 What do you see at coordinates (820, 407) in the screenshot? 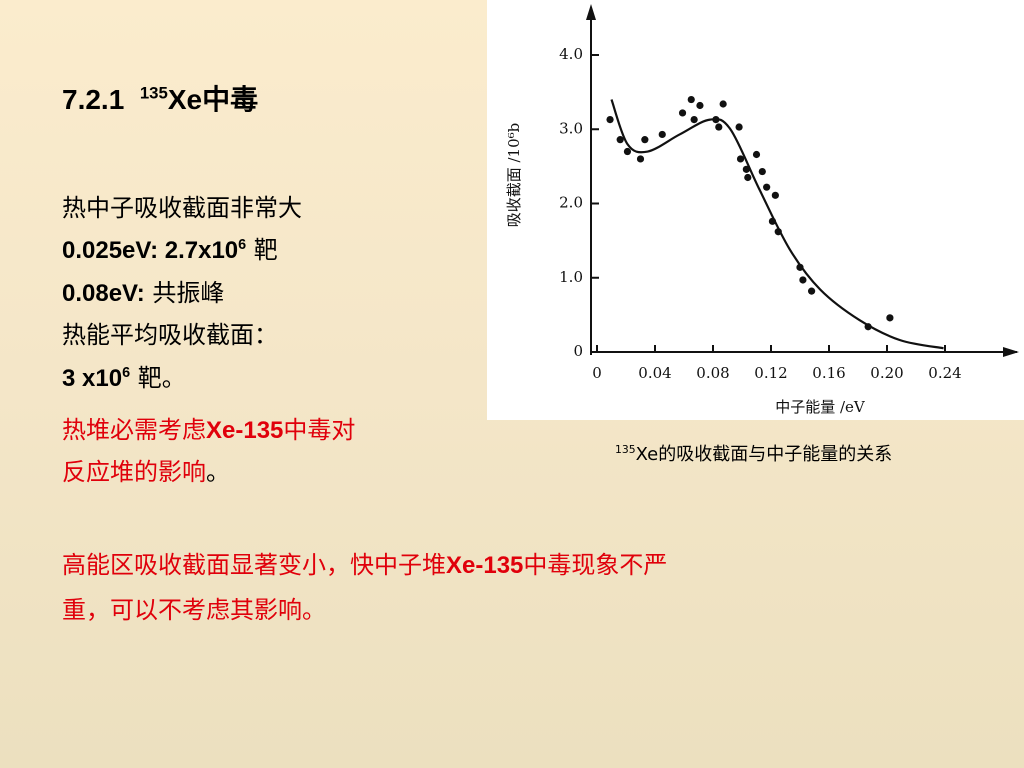
I see `x-axis-label: 中子能量 /eV` at bounding box center [820, 407].